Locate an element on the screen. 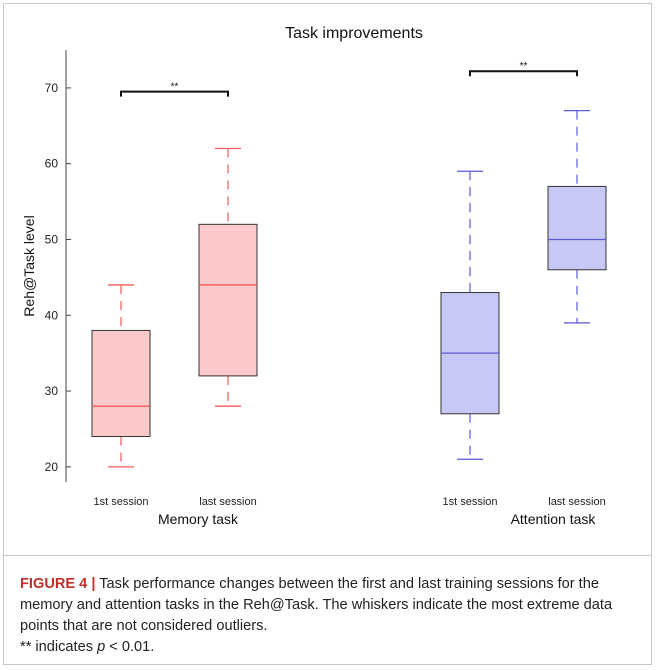 This screenshot has height=670, width=657. caption-label: FIGURE 4 | is located at coordinates (58, 584).